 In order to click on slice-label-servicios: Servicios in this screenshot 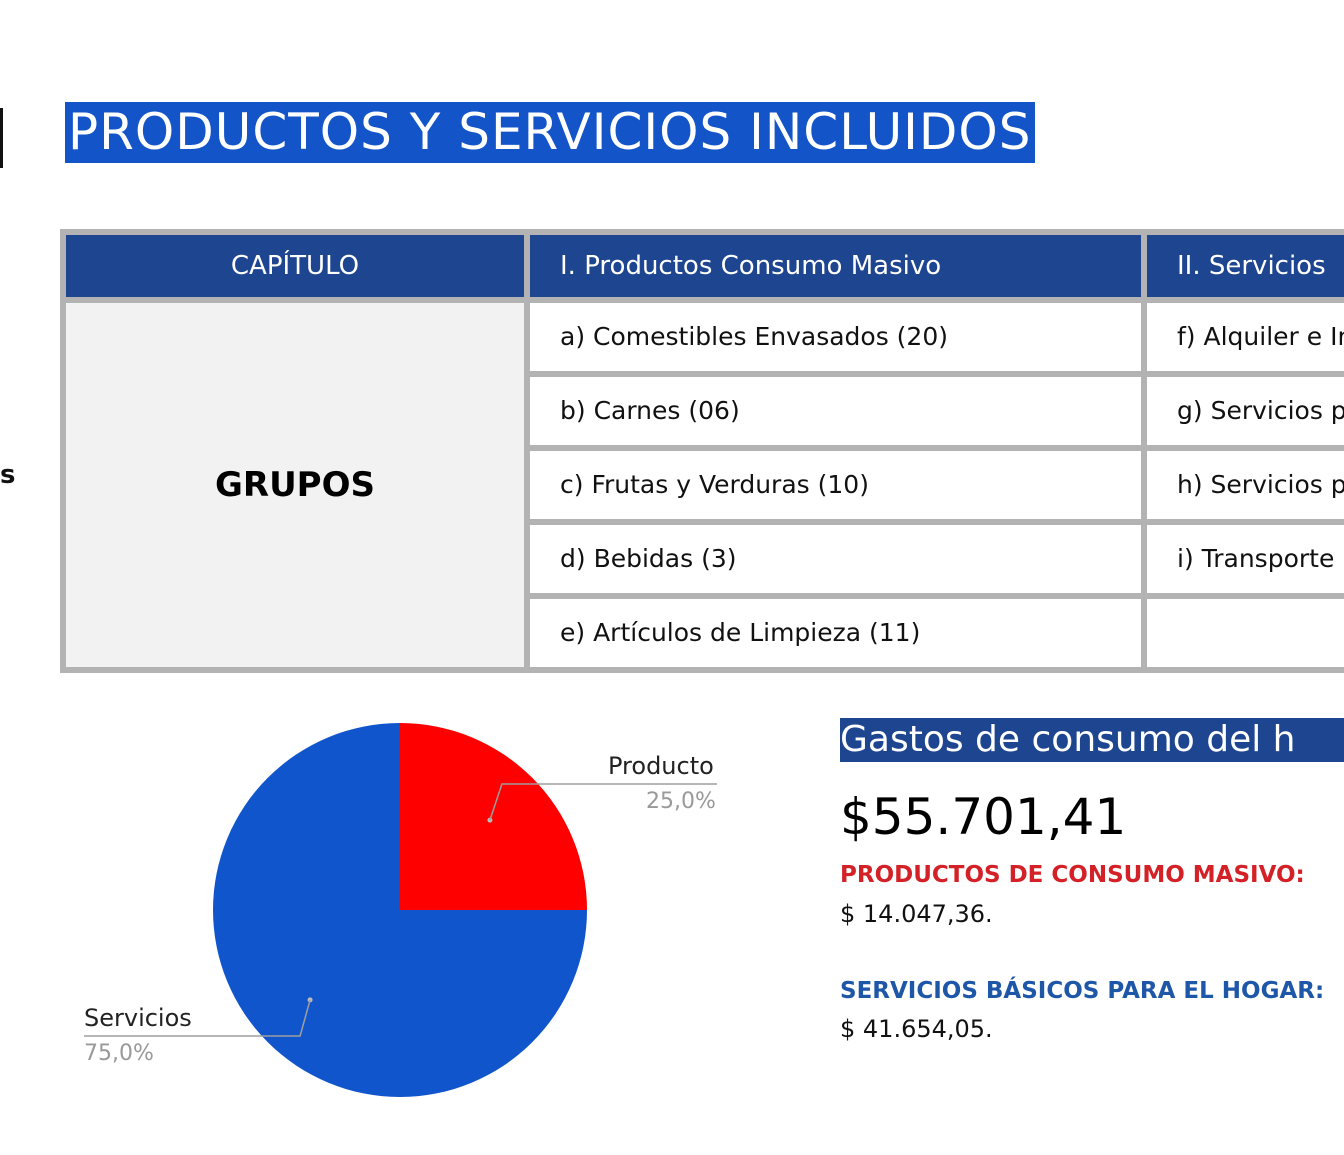, I will do `click(138, 1018)`.